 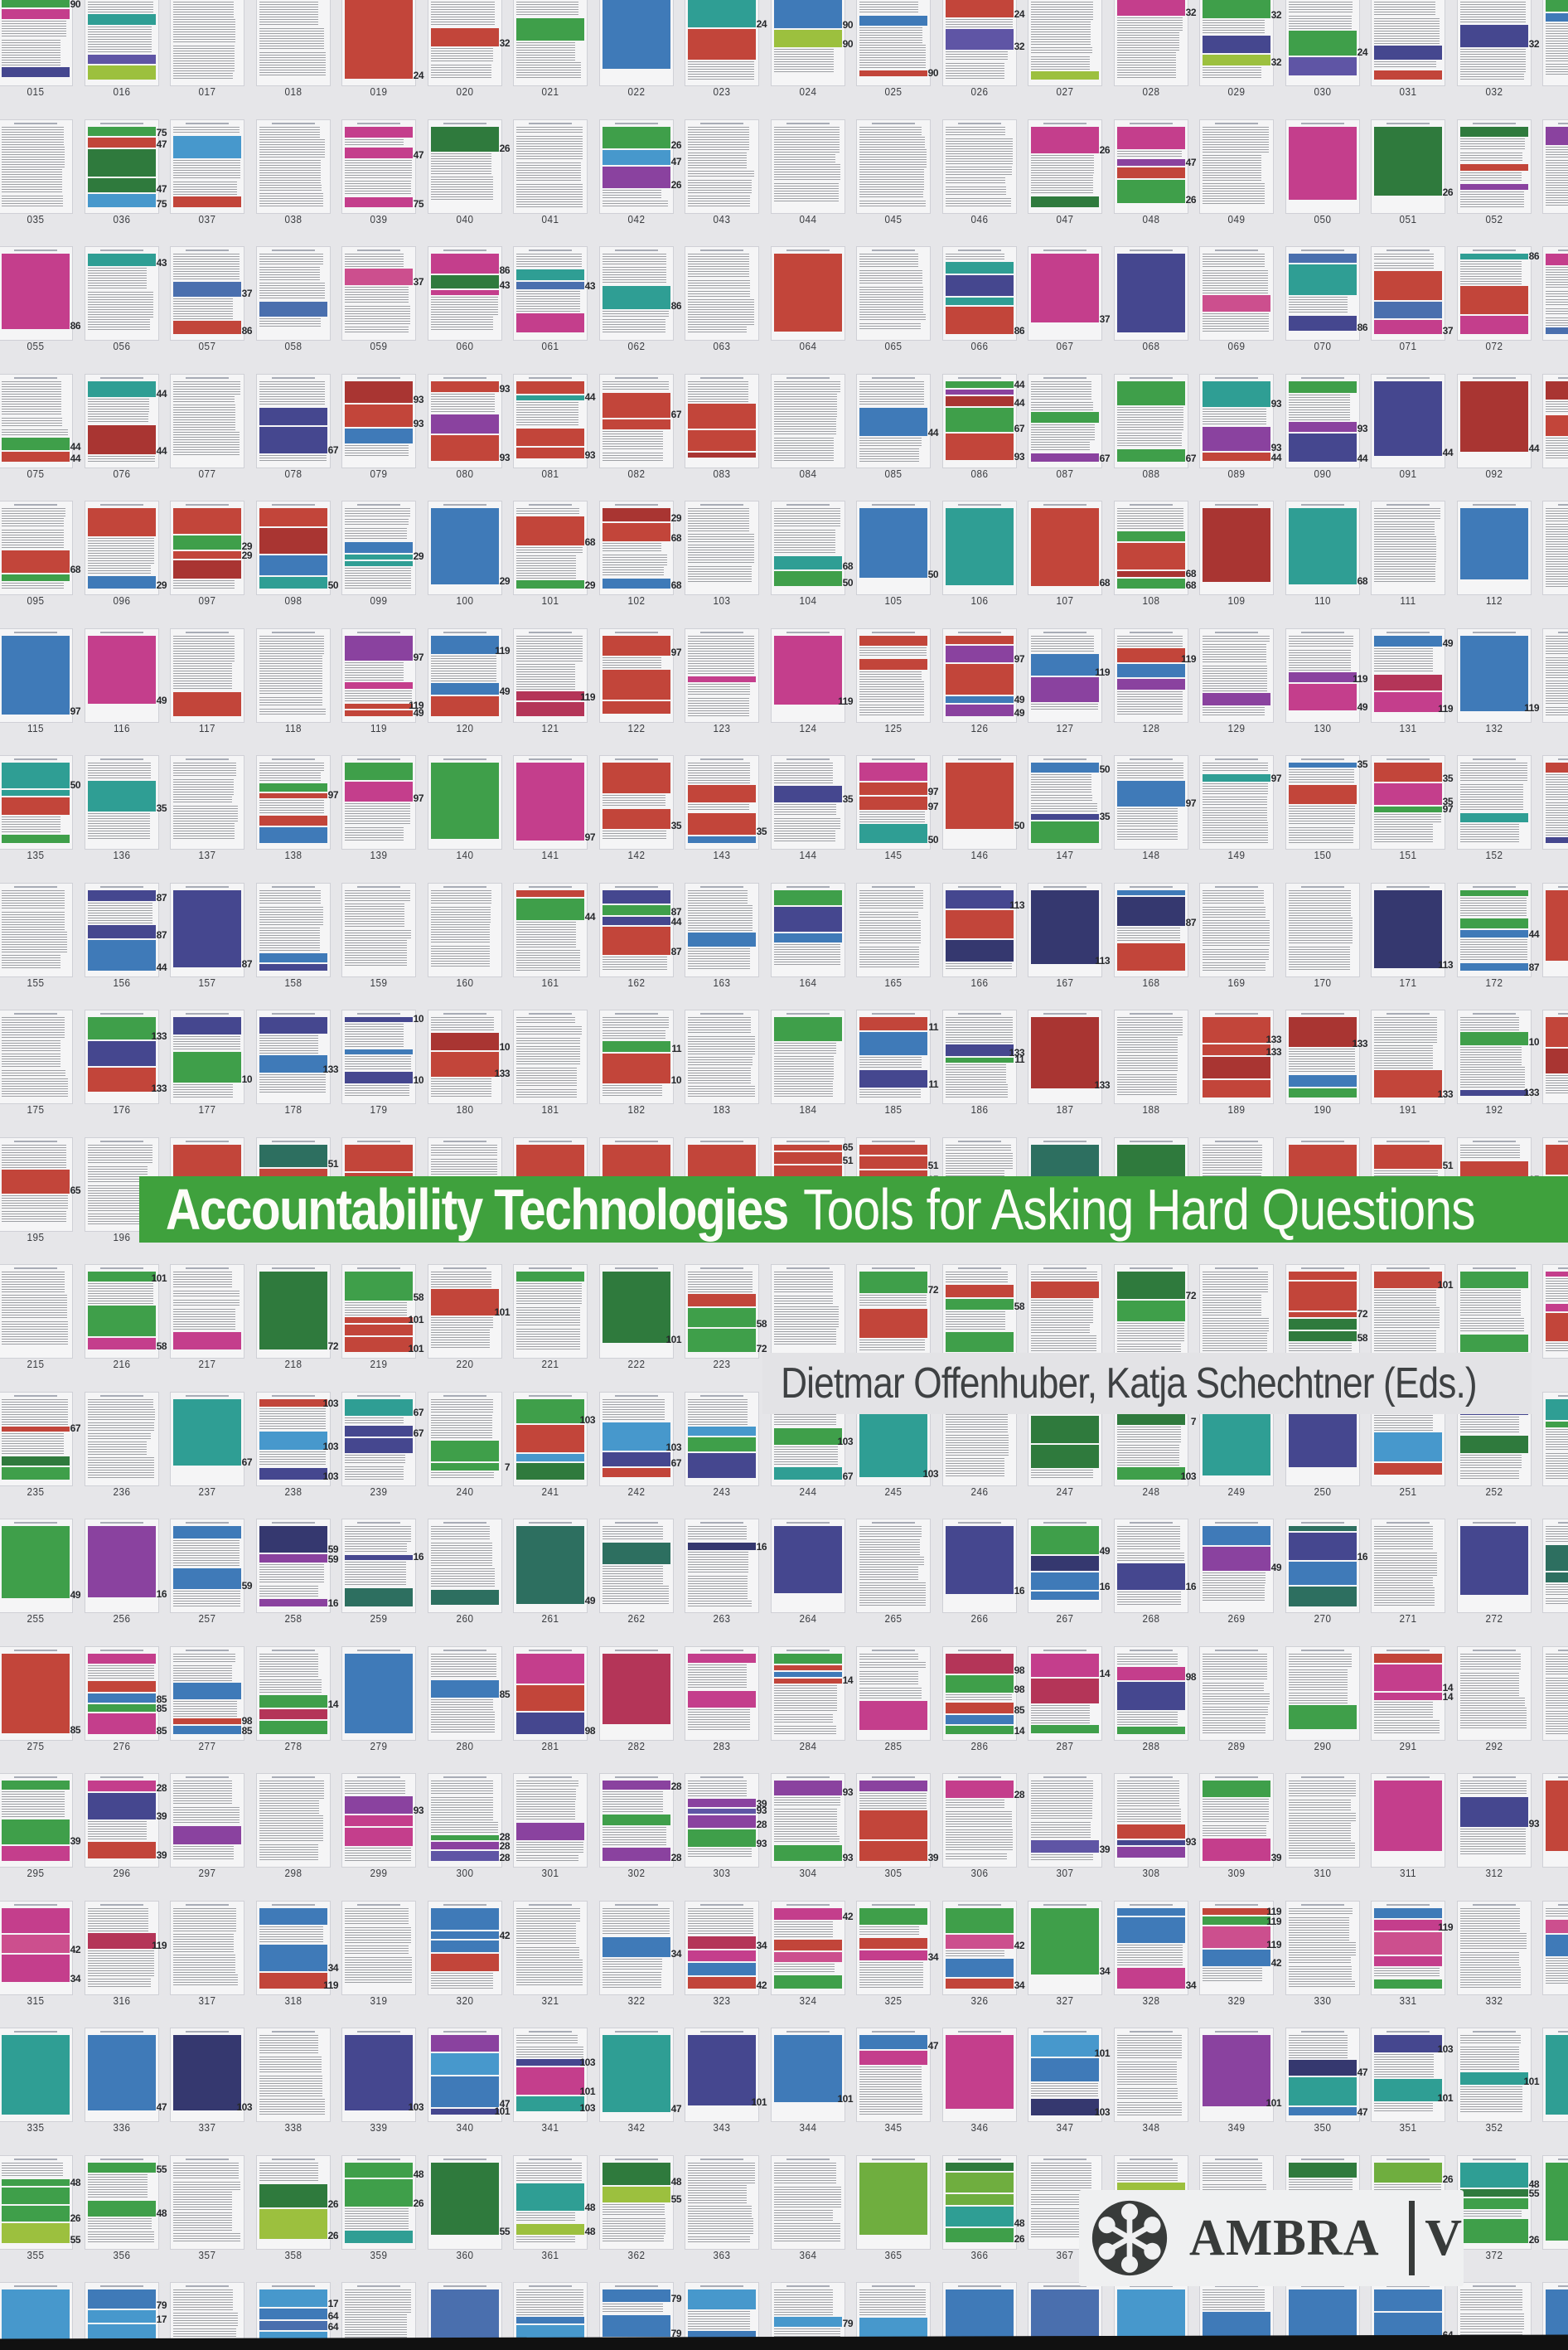 I want to click on page-number: 340, so click(x=465, y=2127).